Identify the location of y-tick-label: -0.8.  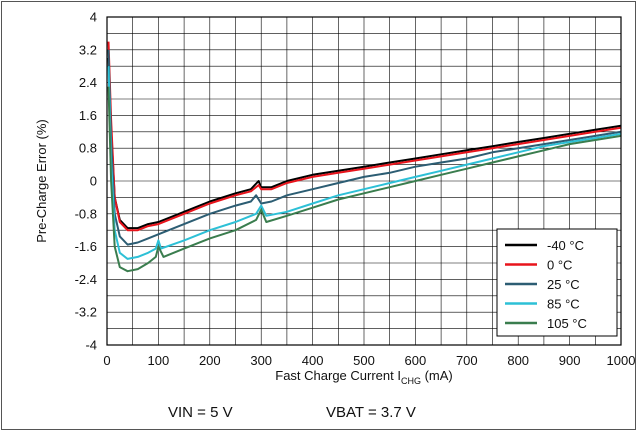
(86, 213).